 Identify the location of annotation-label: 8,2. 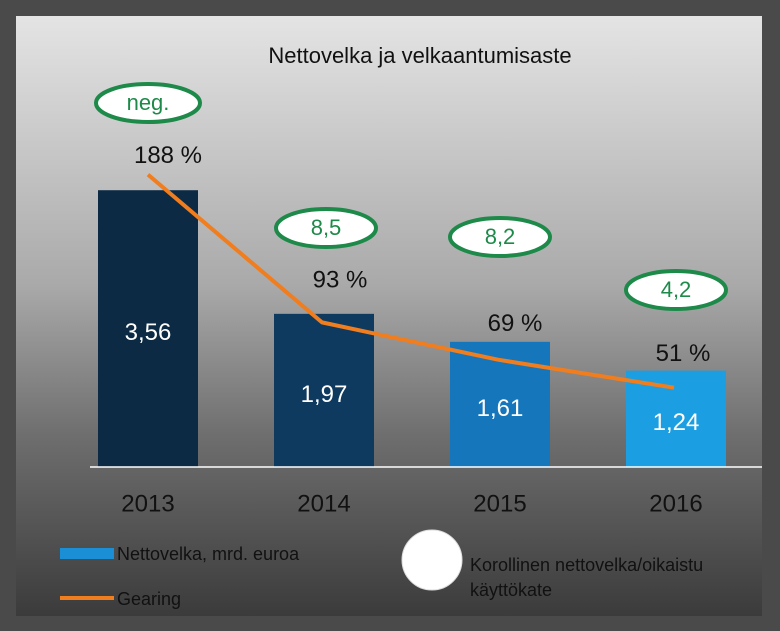
(500, 236).